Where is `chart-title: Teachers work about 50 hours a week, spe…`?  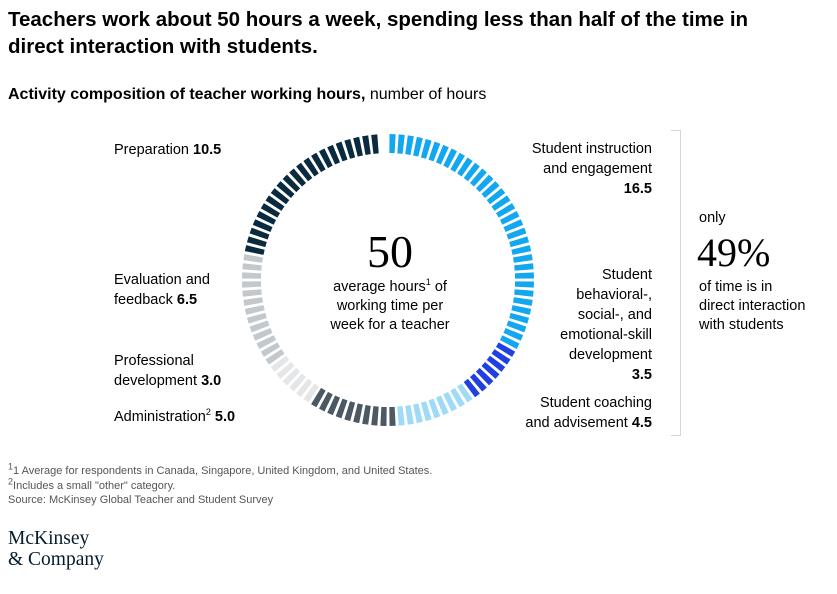 chart-title: Teachers work about 50 hours a week, spe… is located at coordinates (378, 33).